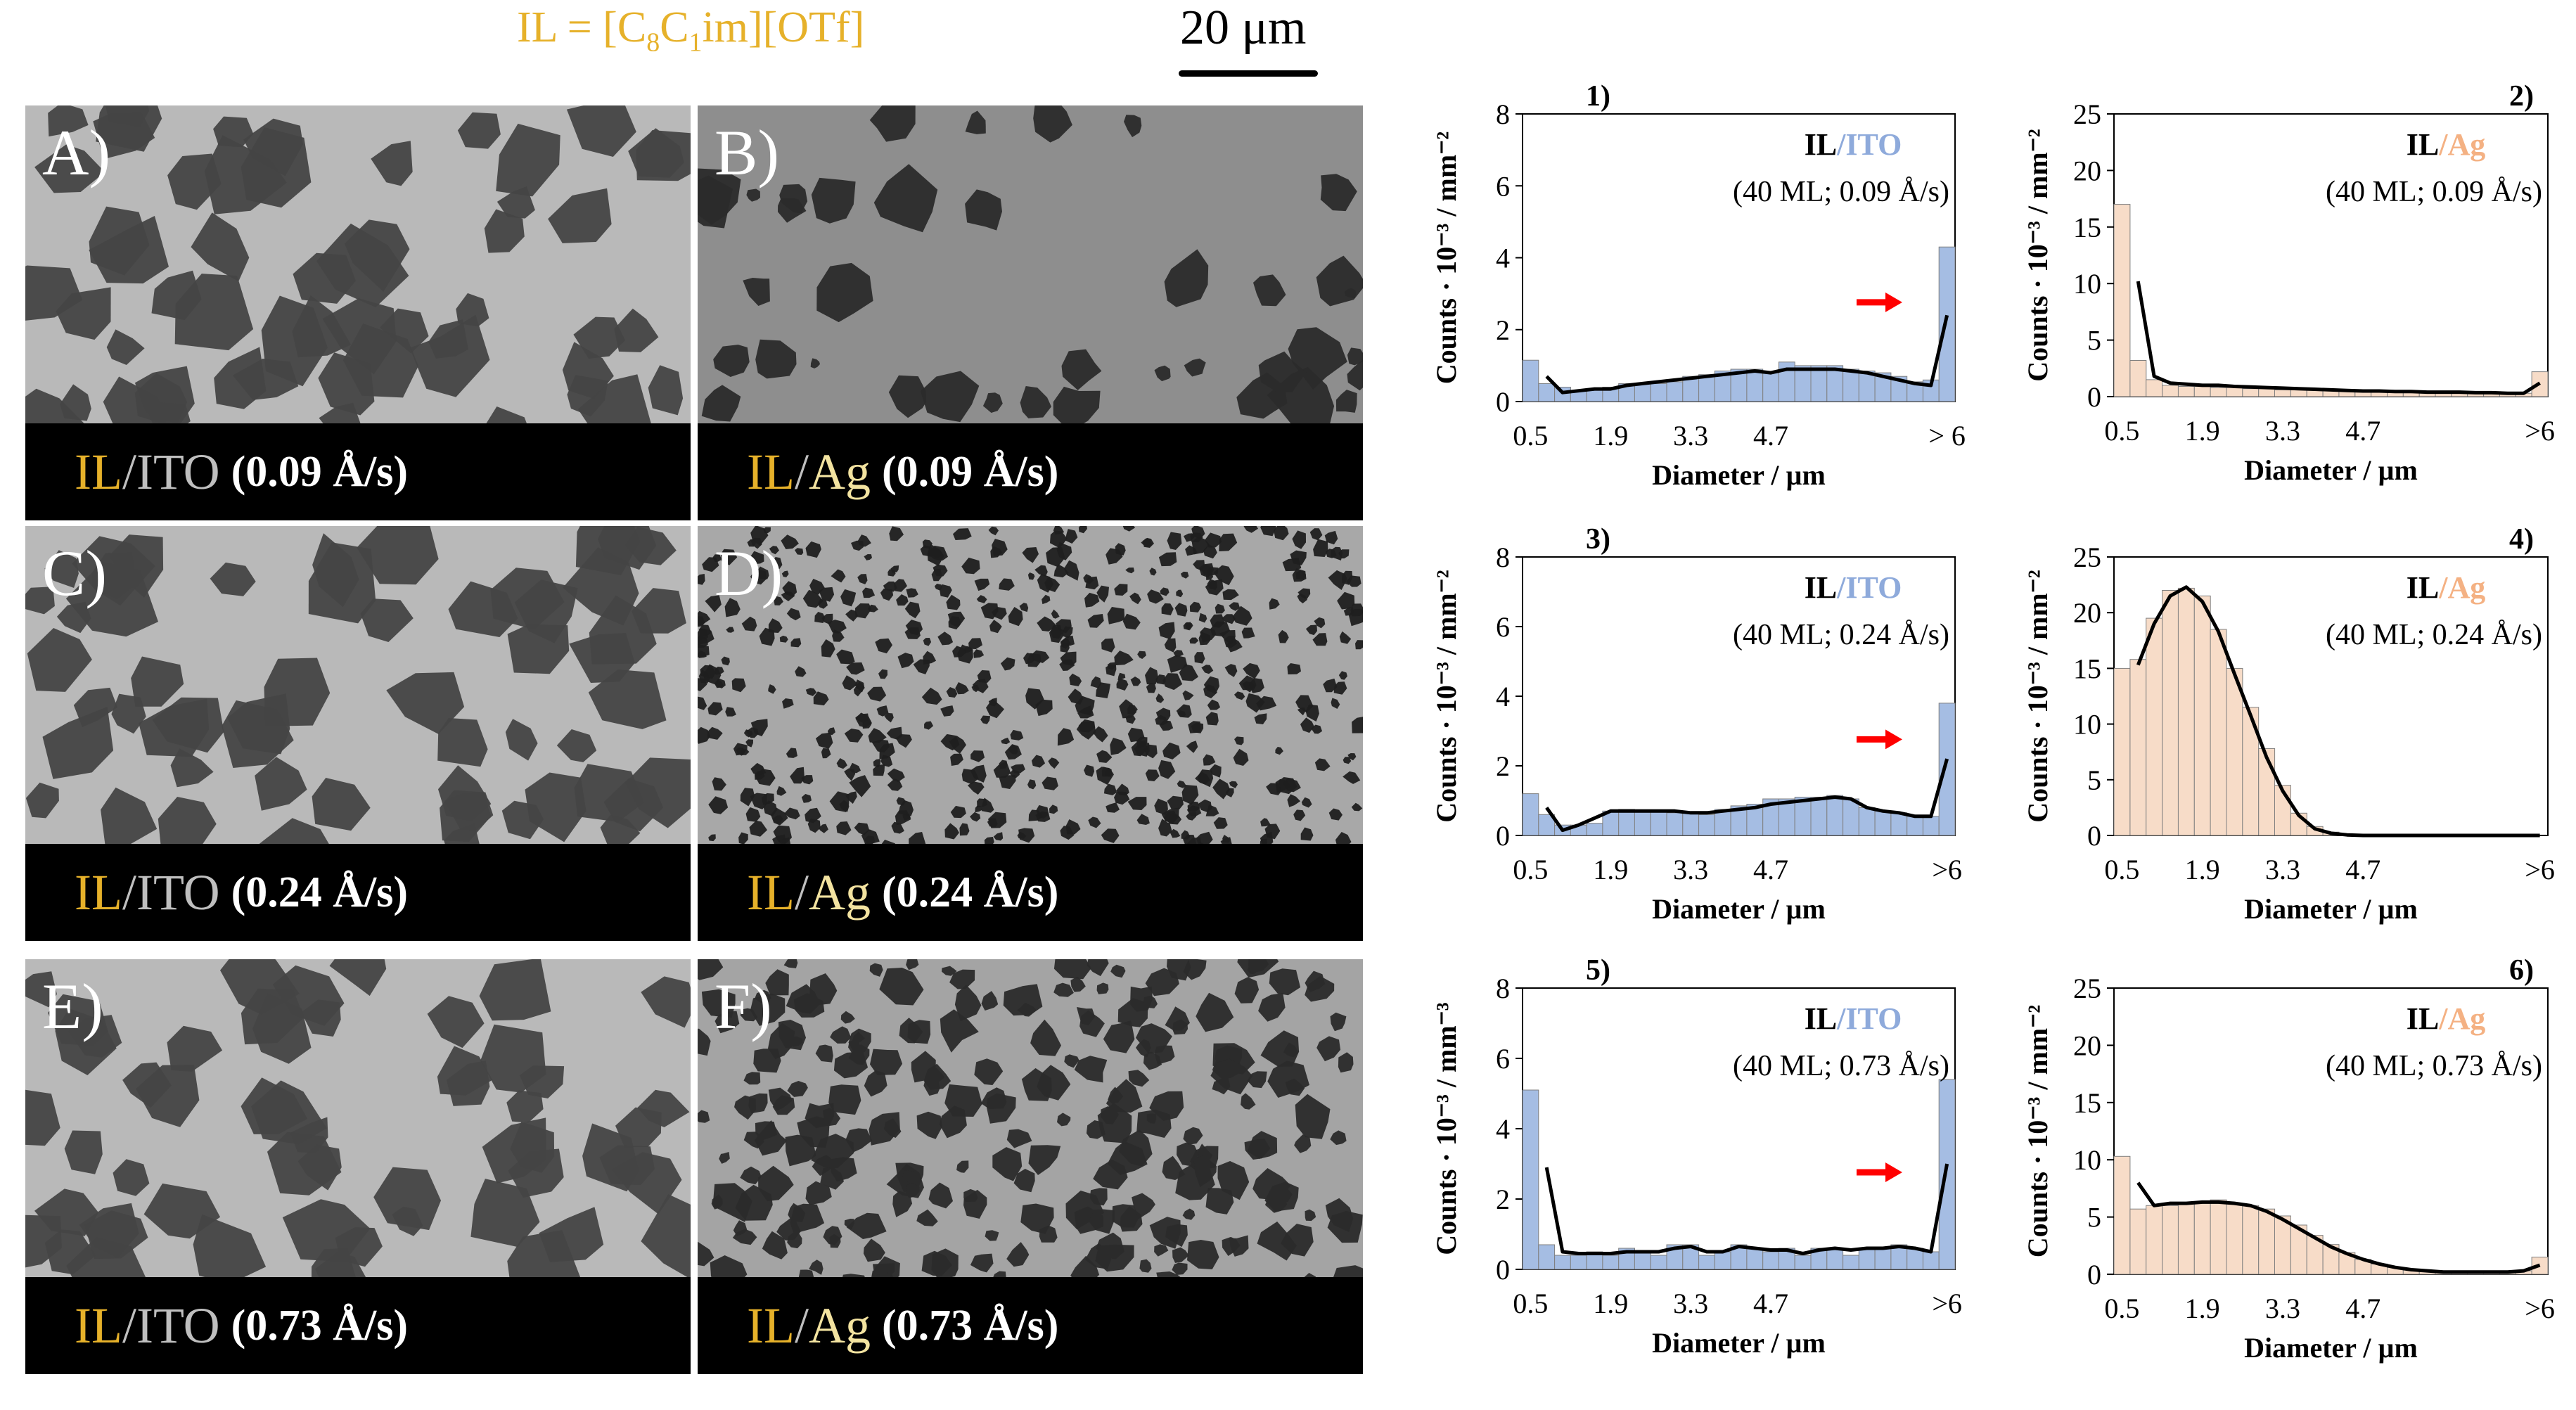 This screenshot has width=2576, height=1410. Describe the element at coordinates (2362, 431) in the screenshot. I see `x-tick-label: 4.7` at that location.